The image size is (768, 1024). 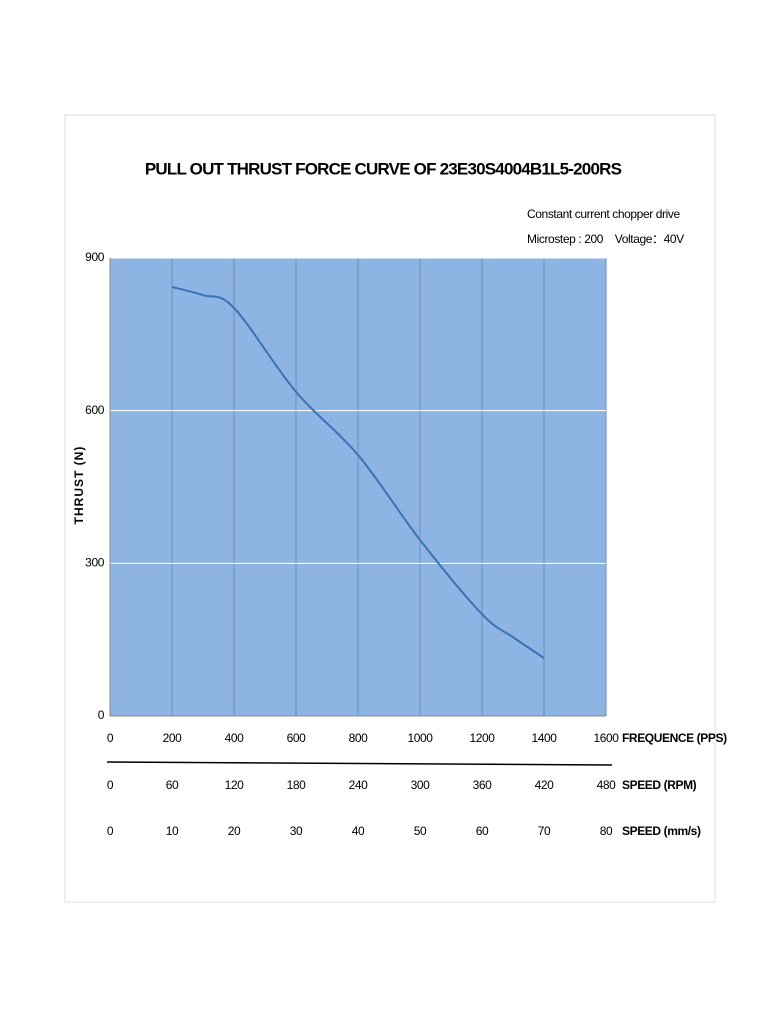 What do you see at coordinates (545, 785) in the screenshot?
I see `x2-tick-label: 420` at bounding box center [545, 785].